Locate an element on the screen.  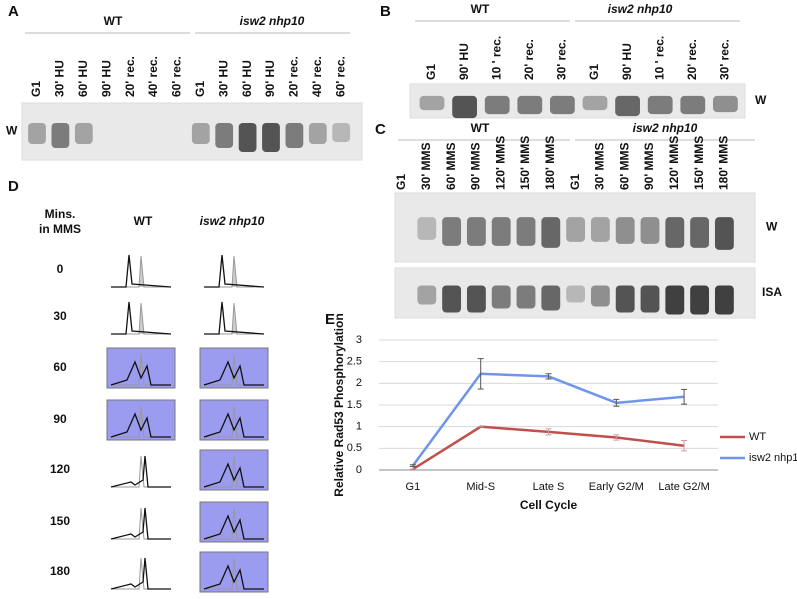
lane-label: 180' MMS is located at coordinates (550, 163).